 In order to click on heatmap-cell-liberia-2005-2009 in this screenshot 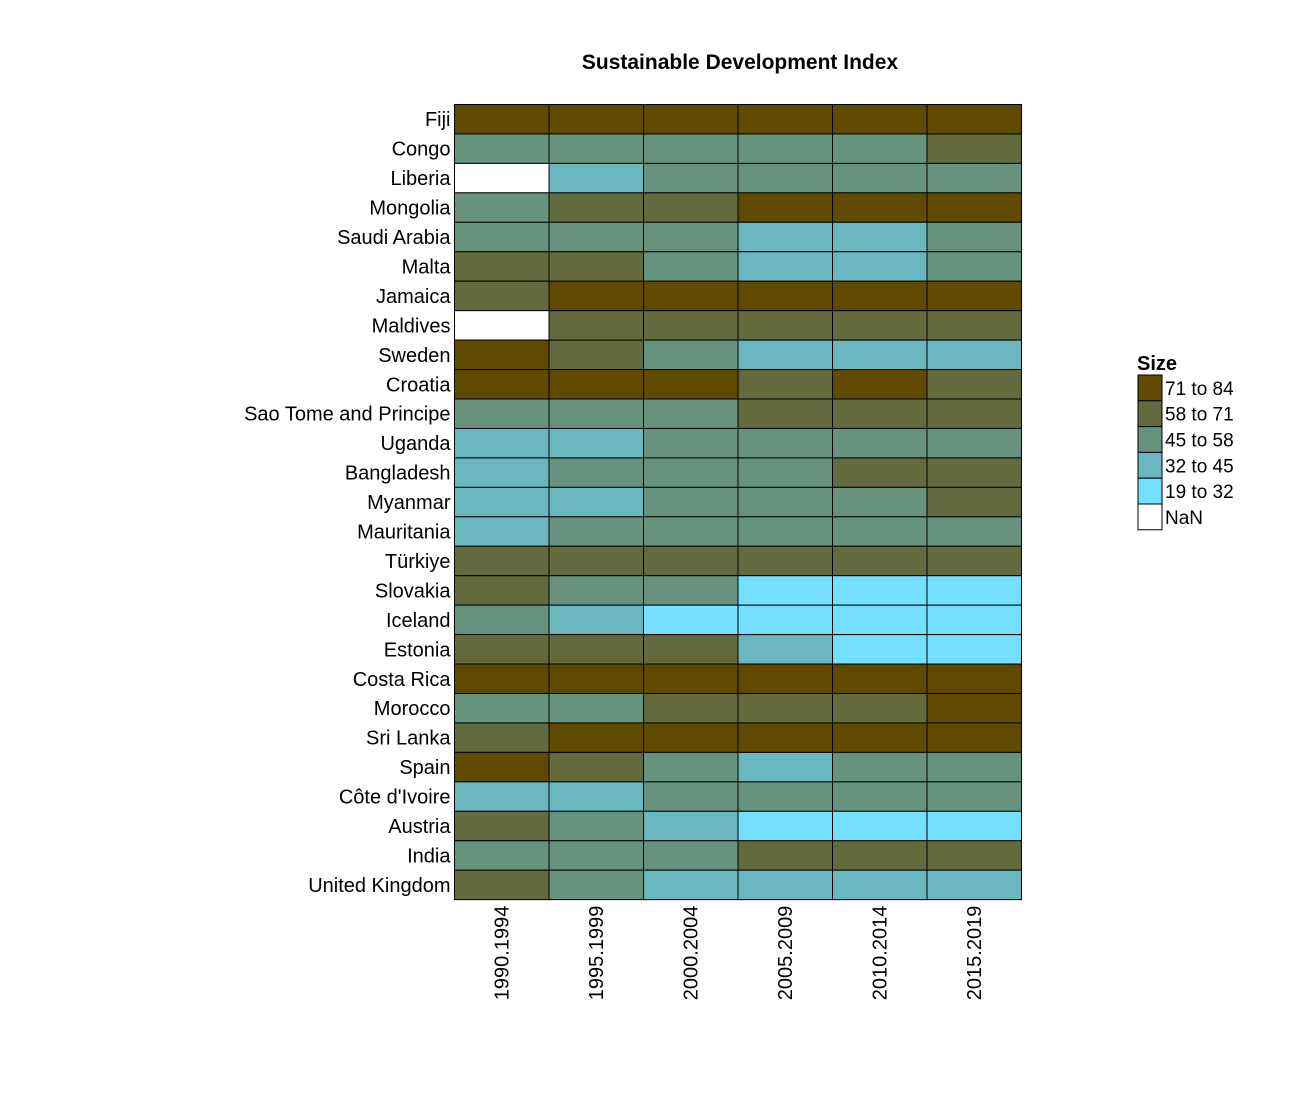, I will do `click(785, 178)`.